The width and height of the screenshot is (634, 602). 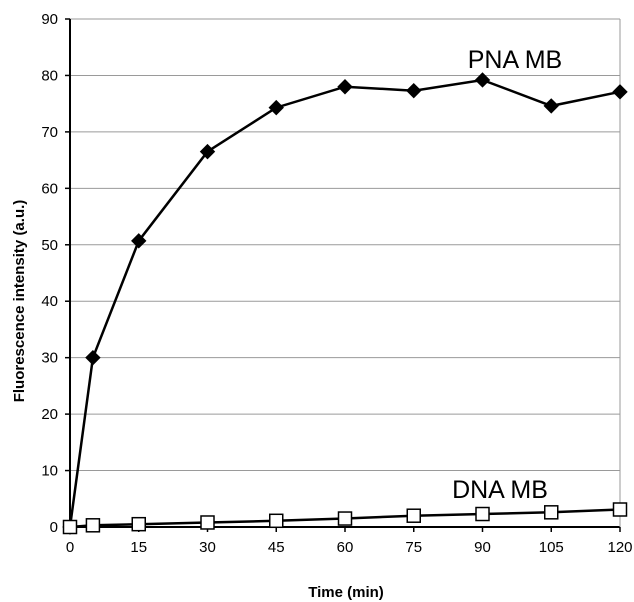 I want to click on series-line-dna-mb, so click(x=345, y=518).